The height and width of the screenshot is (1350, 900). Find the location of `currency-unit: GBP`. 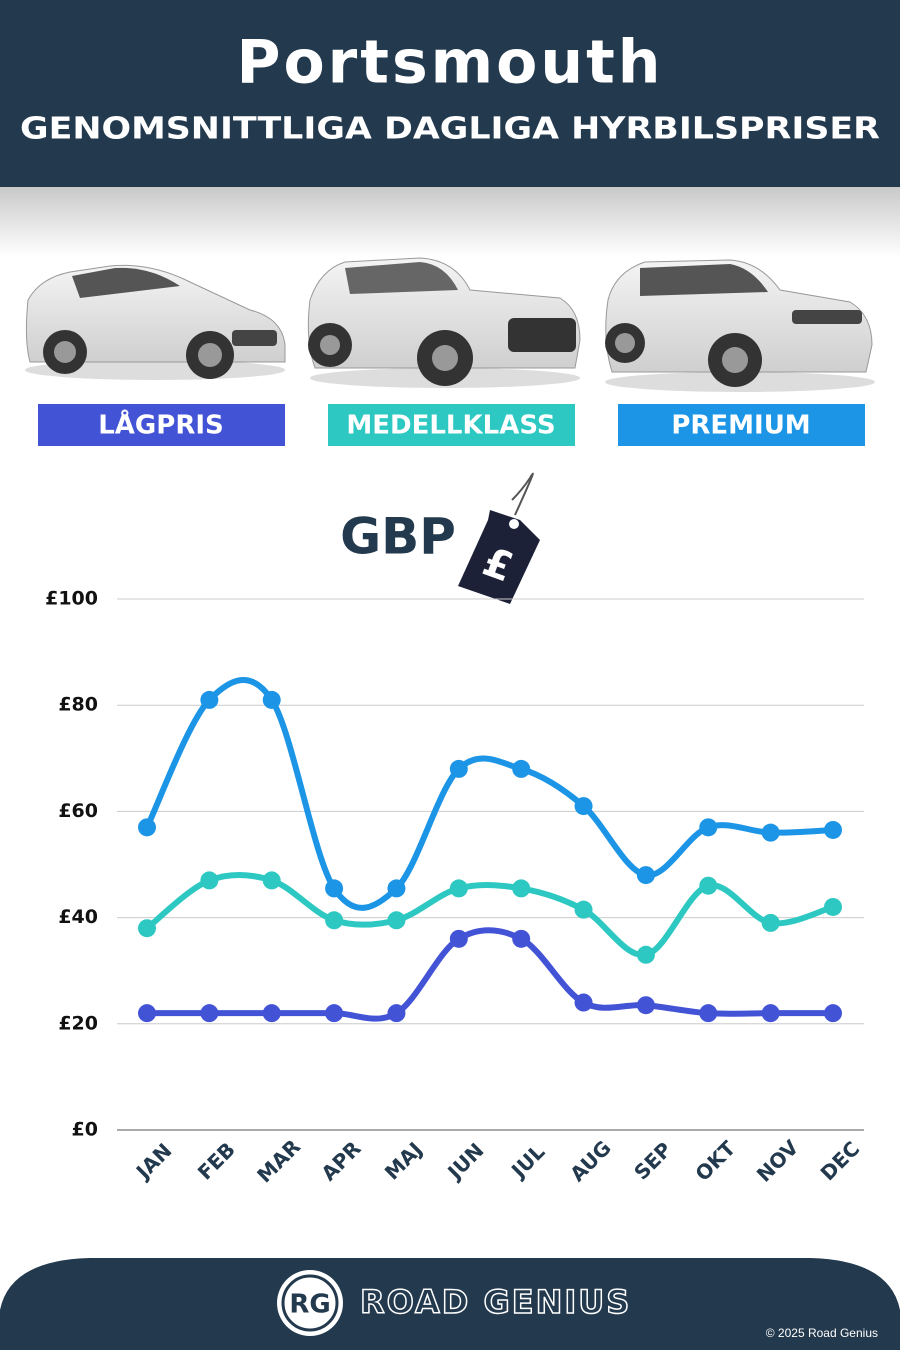

currency-unit: GBP is located at coordinates (398, 537).